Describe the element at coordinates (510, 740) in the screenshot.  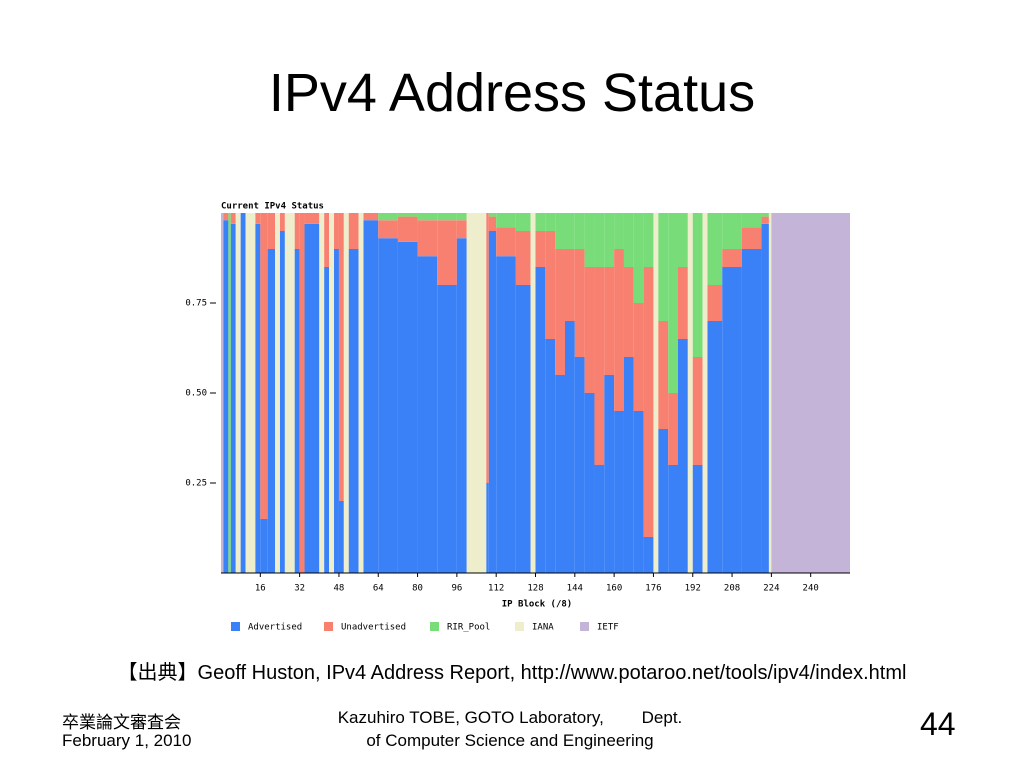
I see `footer-dept: of Computer Science and Engineering` at that location.